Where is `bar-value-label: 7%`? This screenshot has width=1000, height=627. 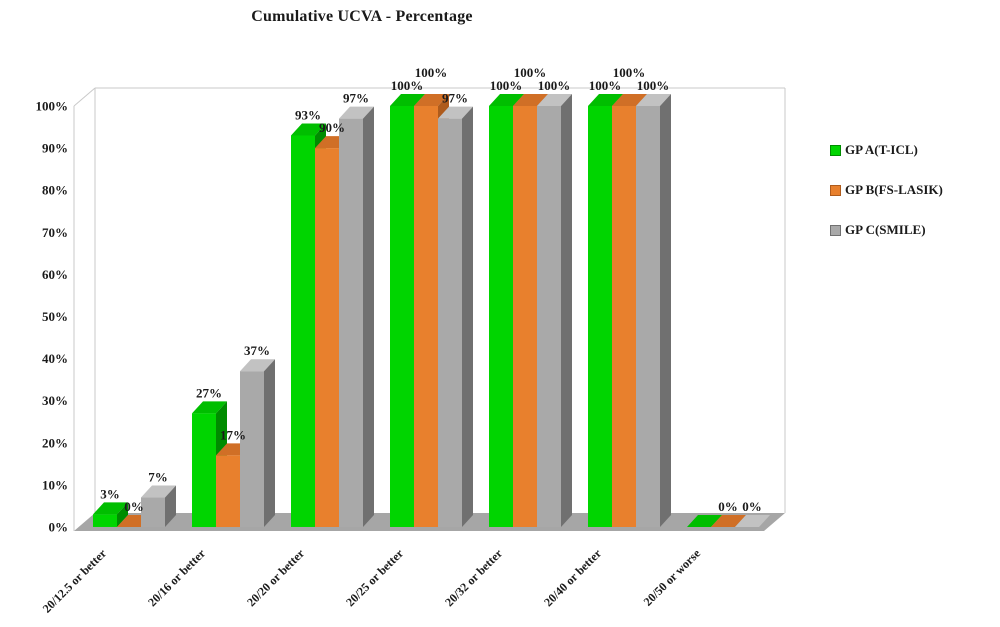 bar-value-label: 7% is located at coordinates (158, 477).